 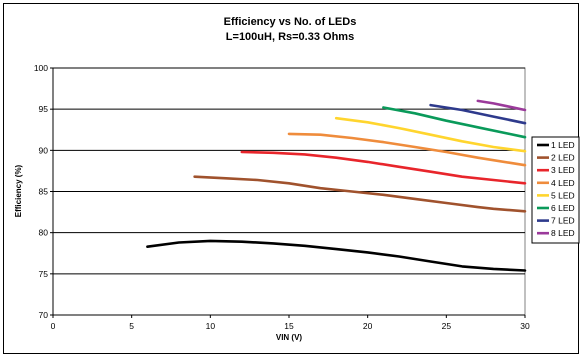 What do you see at coordinates (360, 194) in the screenshot?
I see `series-line-2-led` at bounding box center [360, 194].